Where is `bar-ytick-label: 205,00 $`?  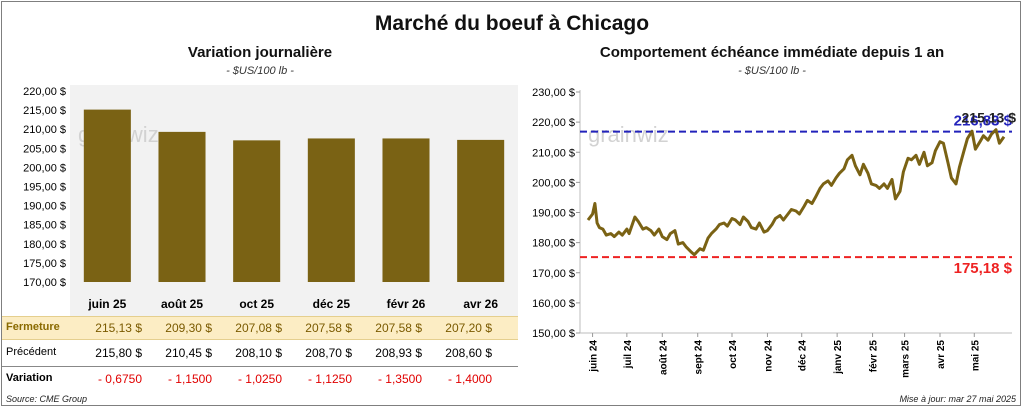 bar-ytick-label: 205,00 $ is located at coordinates (44, 149).